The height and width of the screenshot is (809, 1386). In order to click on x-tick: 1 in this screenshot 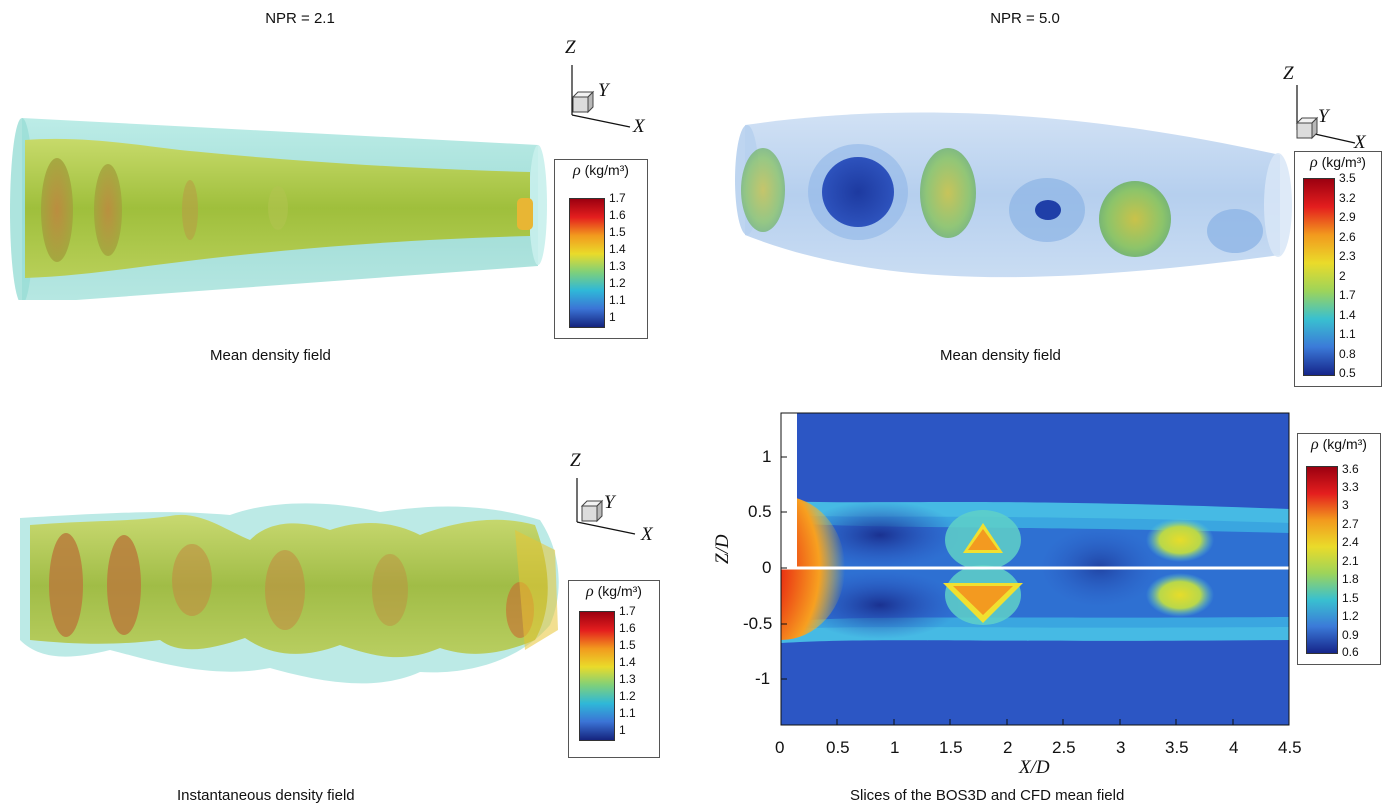, I will do `click(895, 747)`.